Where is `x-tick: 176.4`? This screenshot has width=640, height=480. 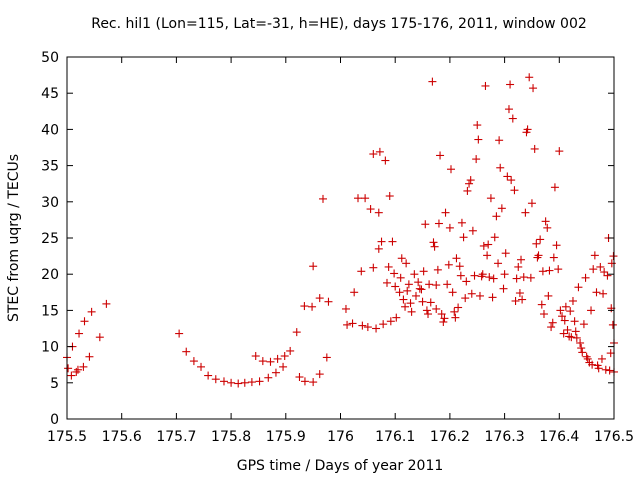
x-tick: 176.4 is located at coordinates (559, 251).